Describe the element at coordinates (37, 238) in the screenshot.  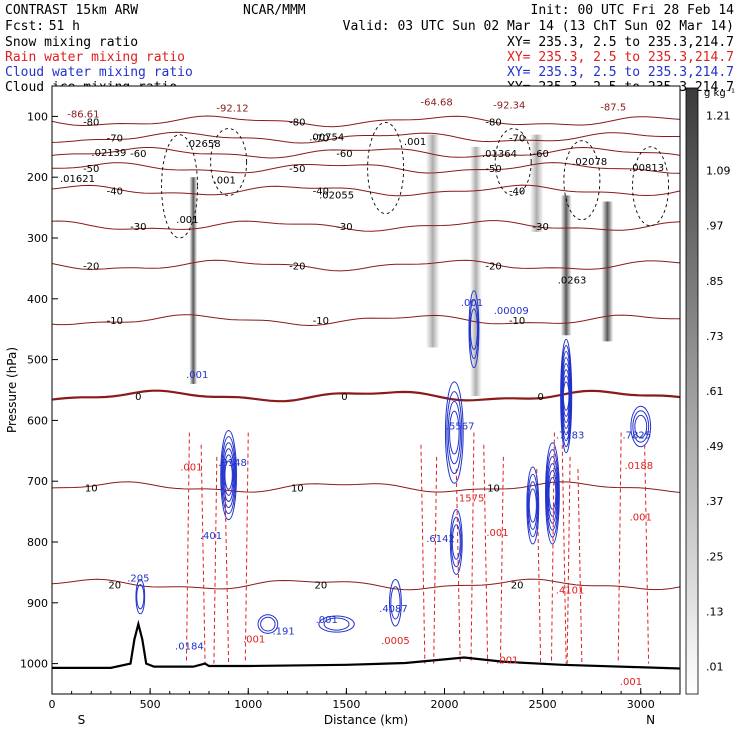
I see `y-tick-label: 300` at that location.